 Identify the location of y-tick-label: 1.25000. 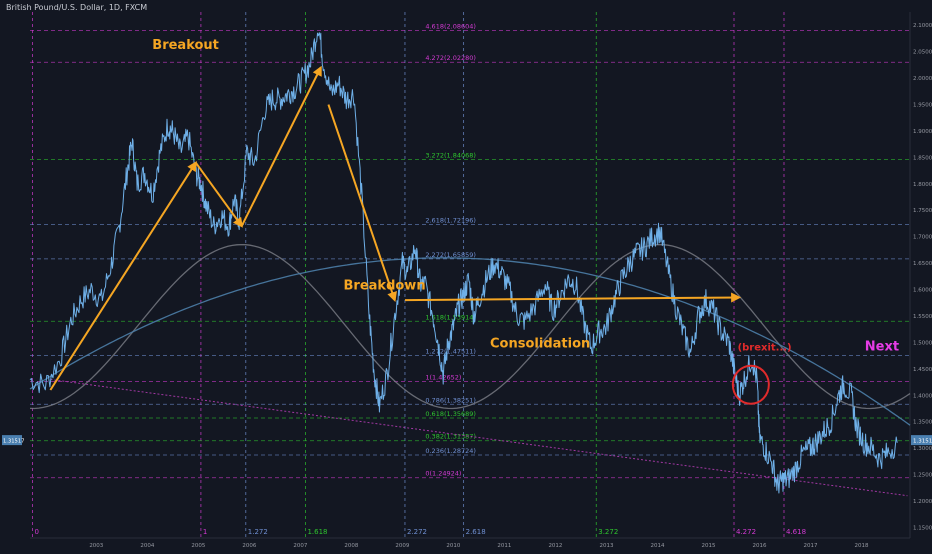
(922, 476).